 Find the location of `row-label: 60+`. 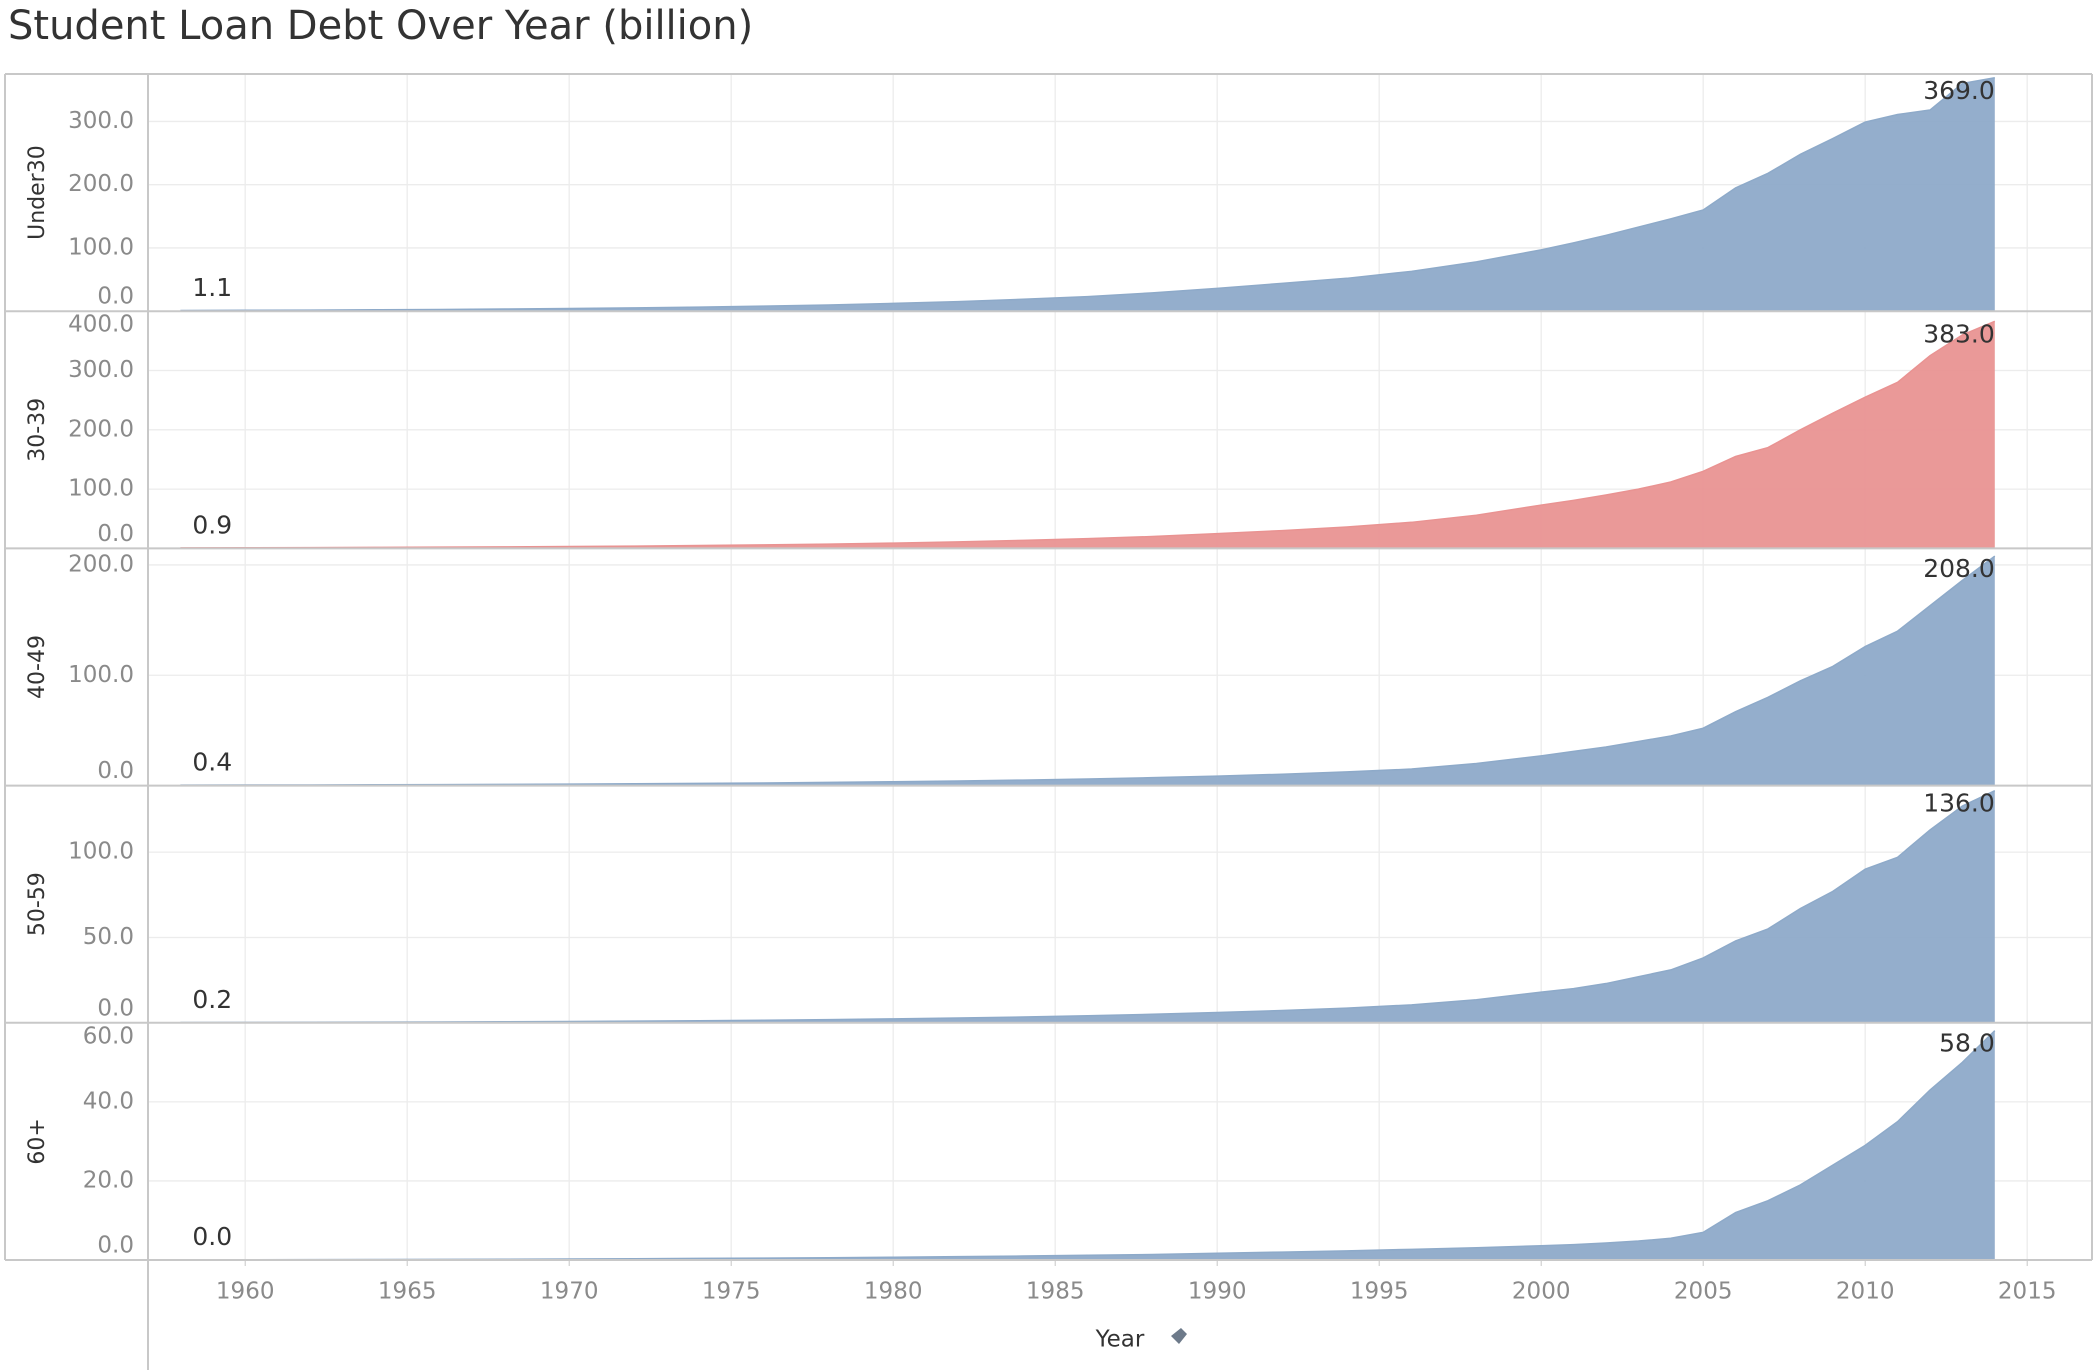

row-label: 60+ is located at coordinates (37, 1141).